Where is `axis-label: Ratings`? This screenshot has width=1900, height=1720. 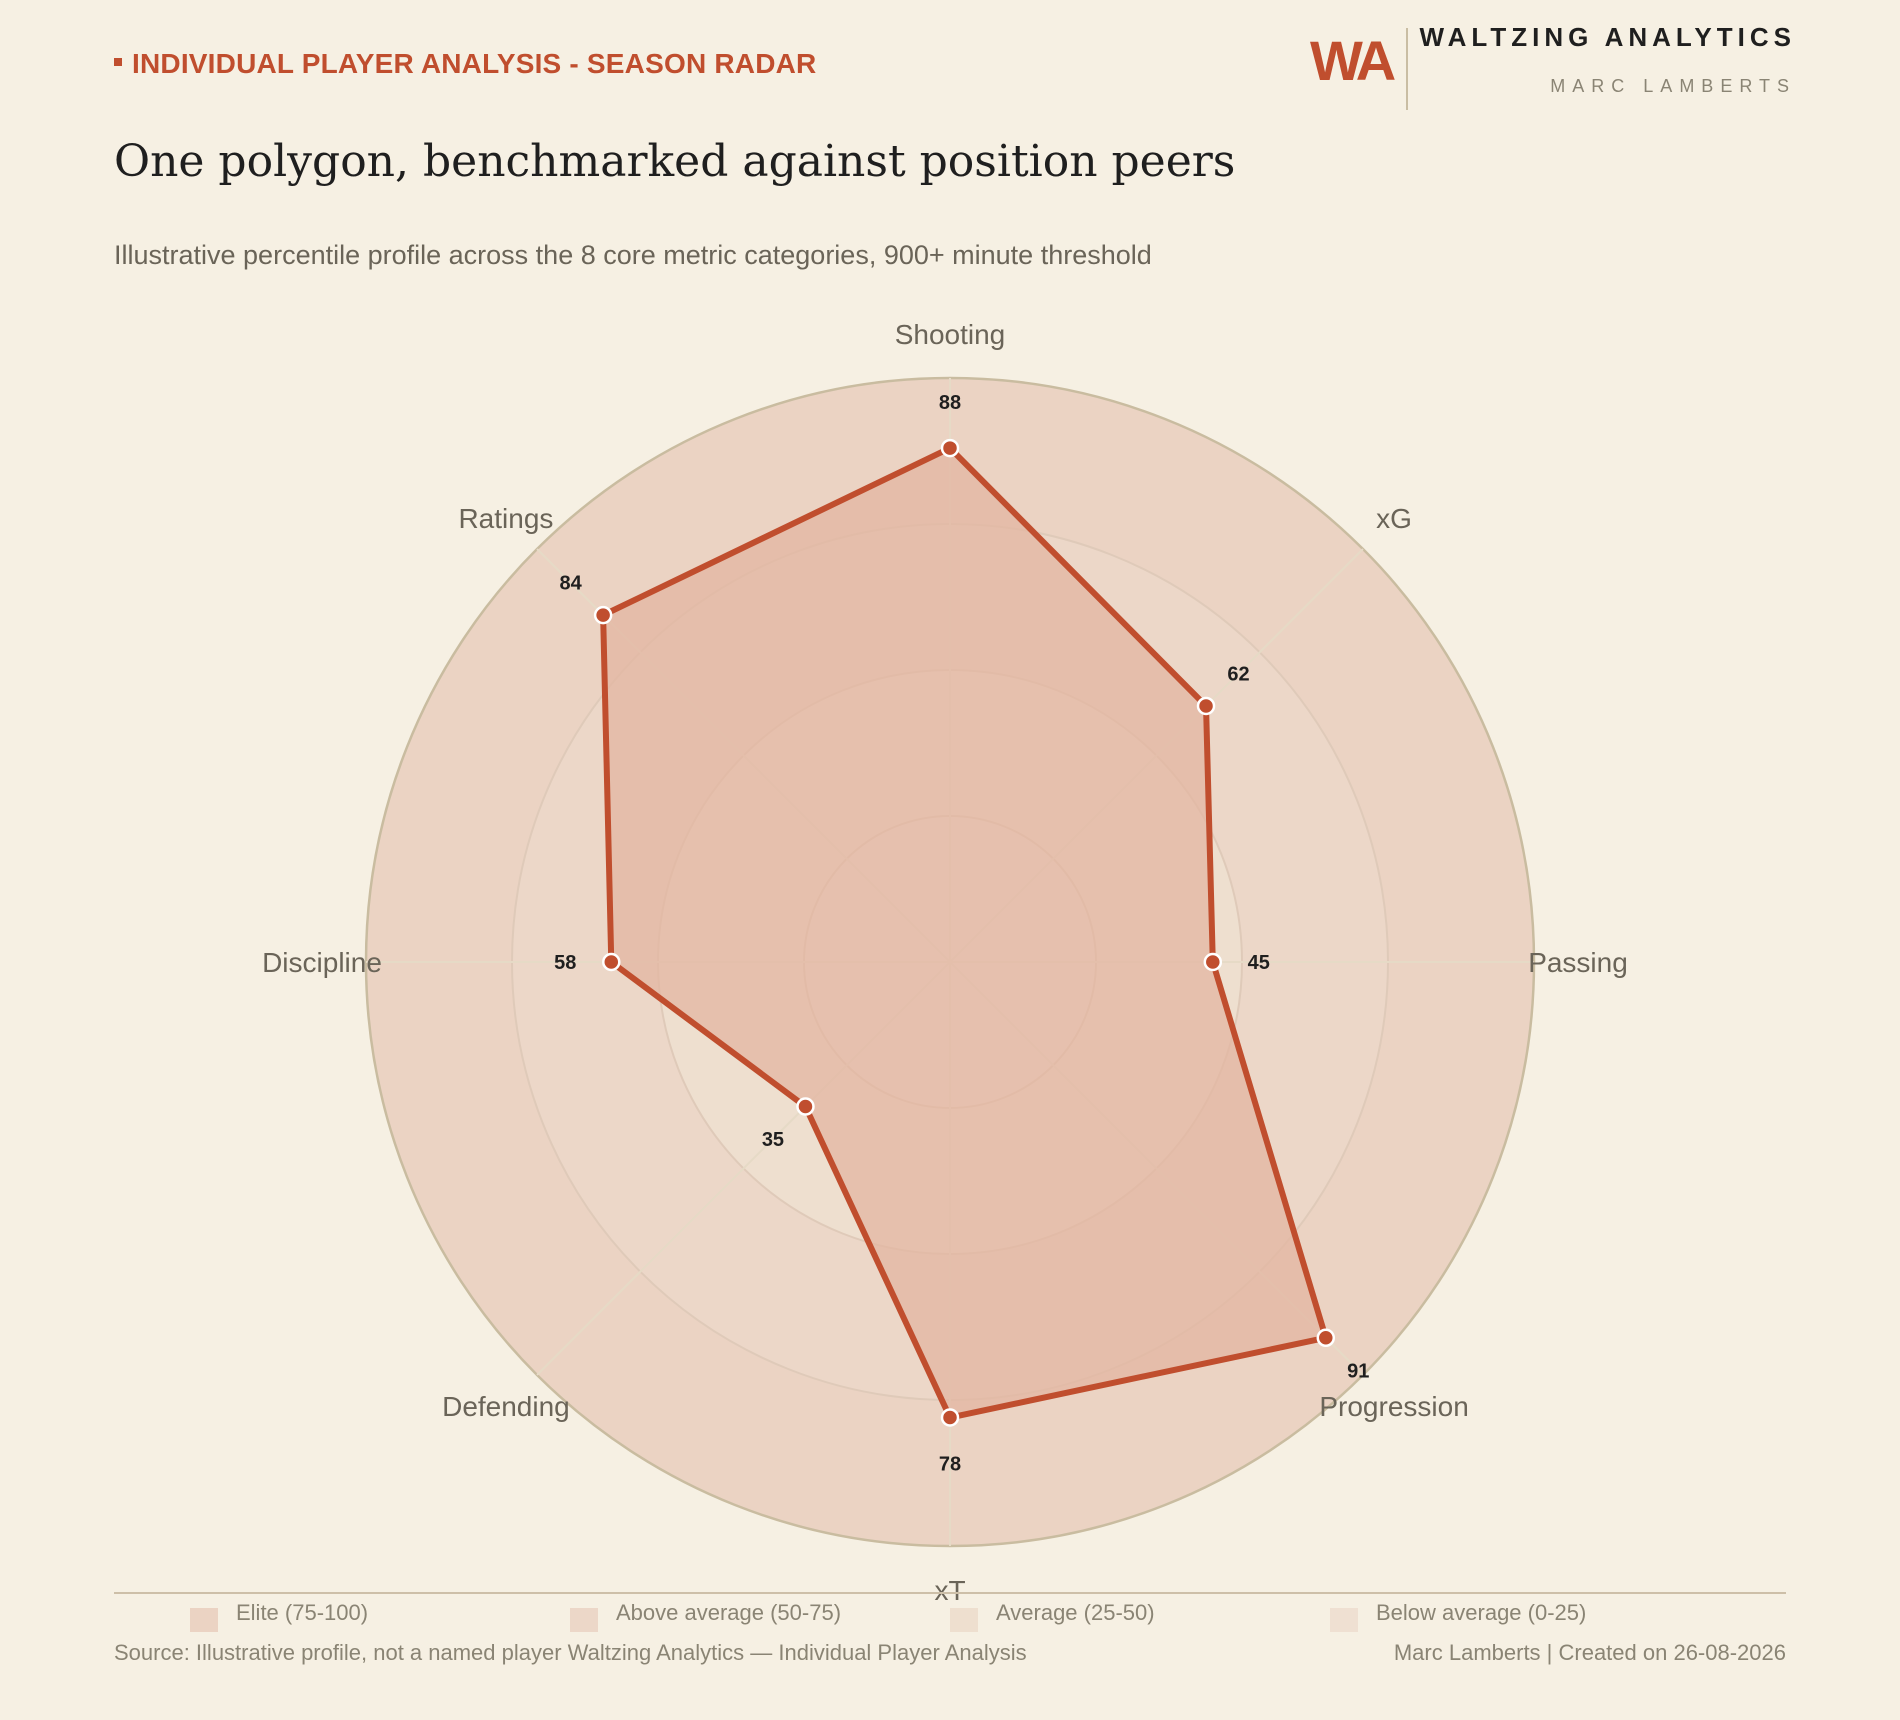 axis-label: Ratings is located at coordinates (505, 518).